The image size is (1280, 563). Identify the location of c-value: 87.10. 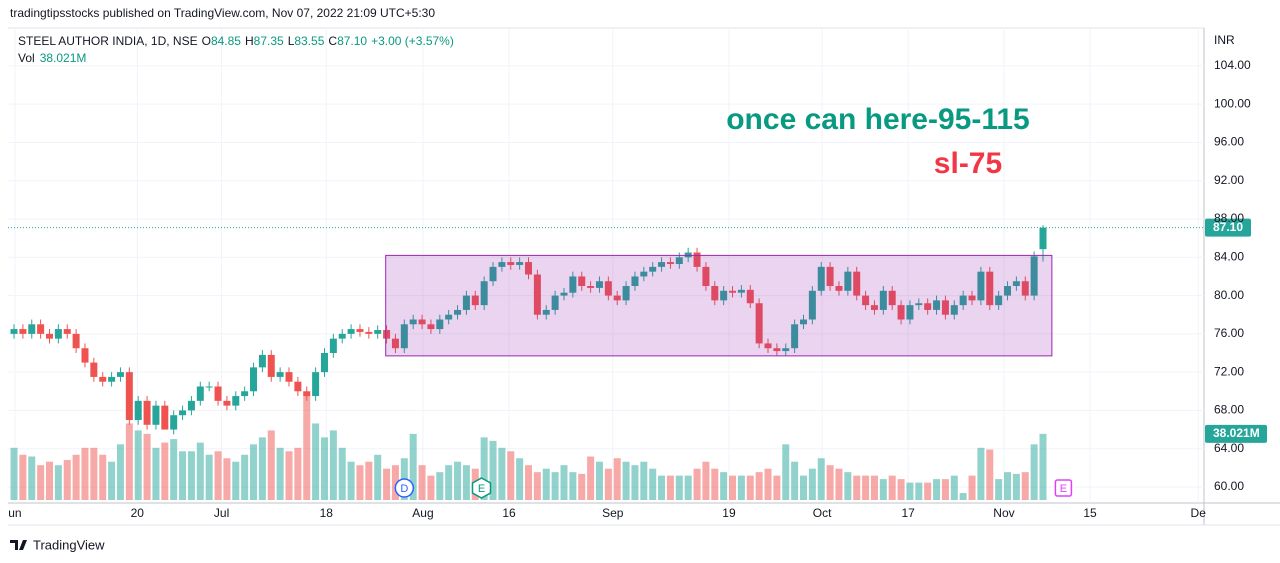
(352, 41).